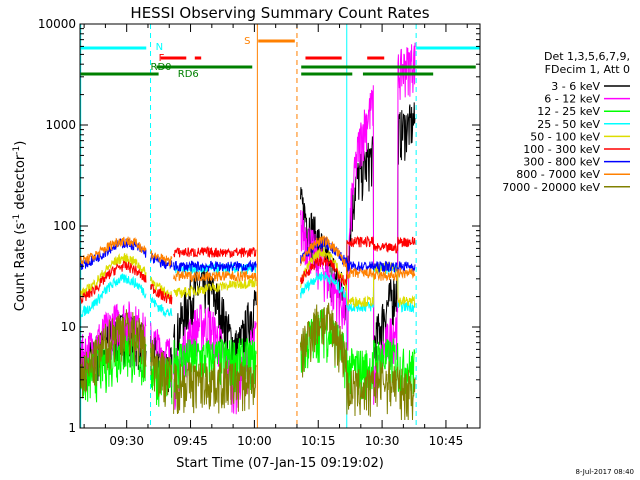 The image size is (640, 480). I want to click on footer-timestamp: 8-Jul-2017 08:40, so click(604, 472).